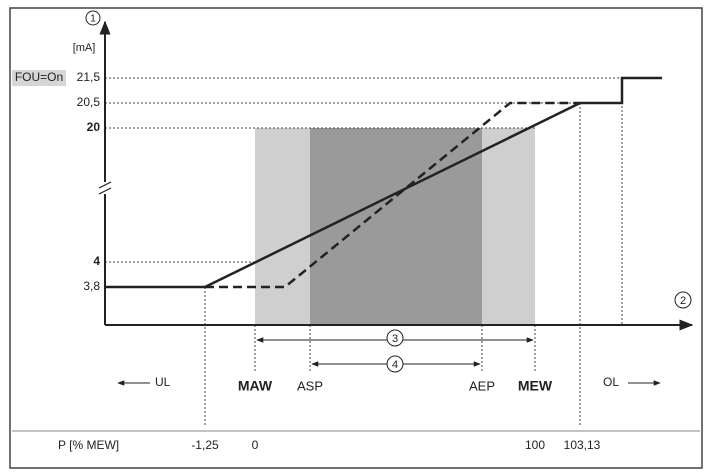 This screenshot has height=476, width=712. I want to click on dimension-label: 3, so click(395, 339).